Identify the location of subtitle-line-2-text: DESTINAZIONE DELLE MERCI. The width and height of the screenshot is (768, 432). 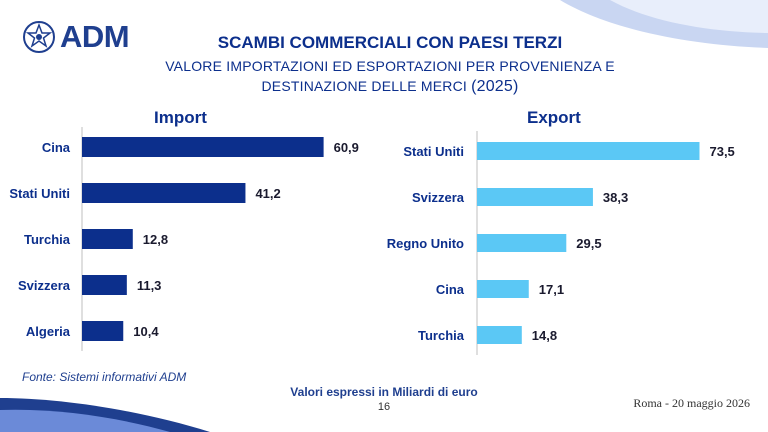
(364, 86).